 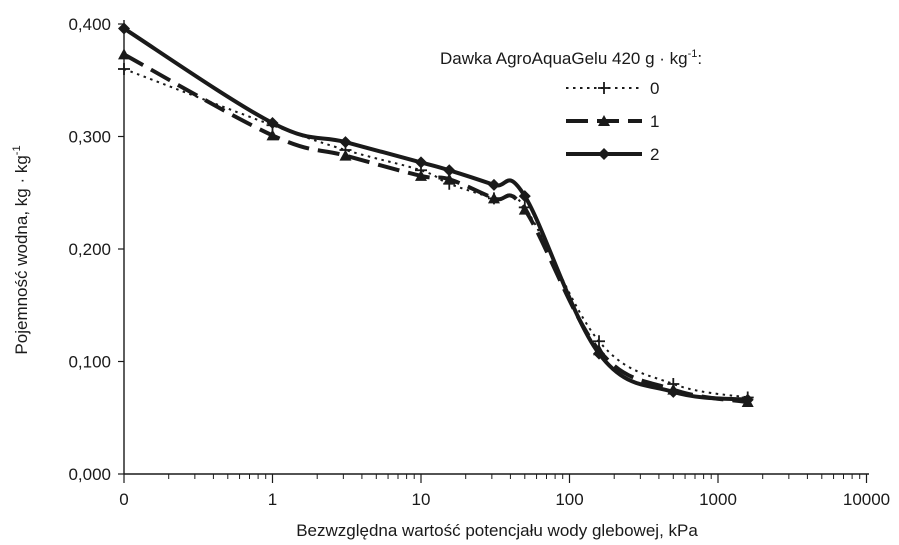 What do you see at coordinates (272, 499) in the screenshot?
I see `x-tick-label: 1` at bounding box center [272, 499].